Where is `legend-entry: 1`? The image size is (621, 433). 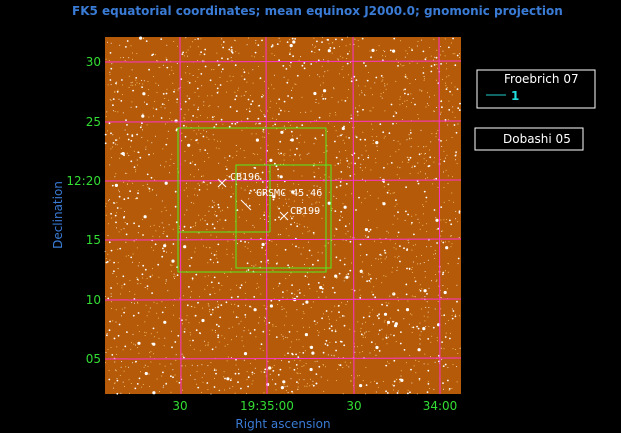
legend-entry: 1 is located at coordinates (515, 96).